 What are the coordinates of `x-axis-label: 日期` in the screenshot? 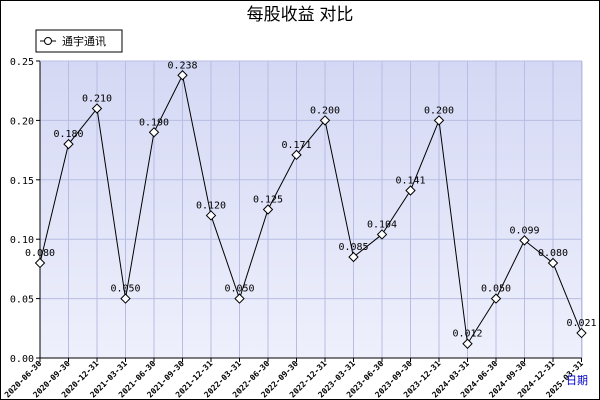 It's located at (577, 380).